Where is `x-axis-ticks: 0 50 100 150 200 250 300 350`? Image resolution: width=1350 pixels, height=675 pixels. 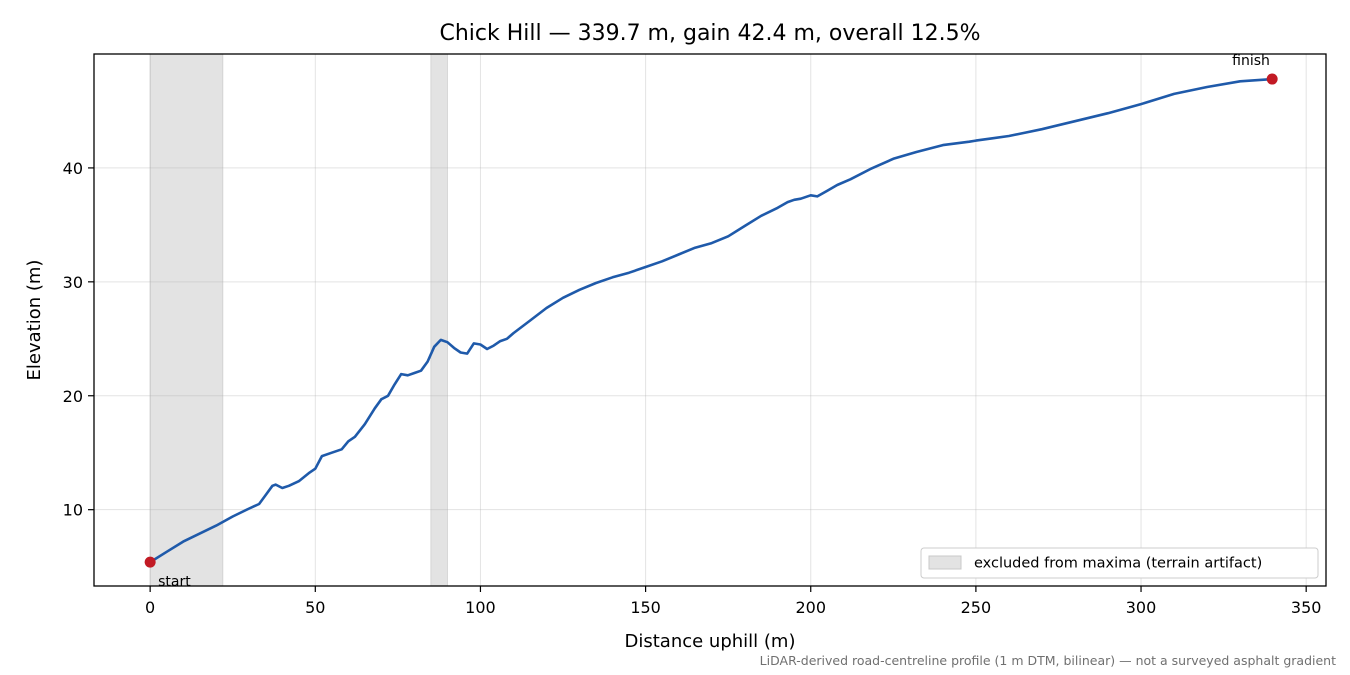
x-axis-ticks: 0 50 100 150 200 250 300 350 is located at coordinates (733, 601).